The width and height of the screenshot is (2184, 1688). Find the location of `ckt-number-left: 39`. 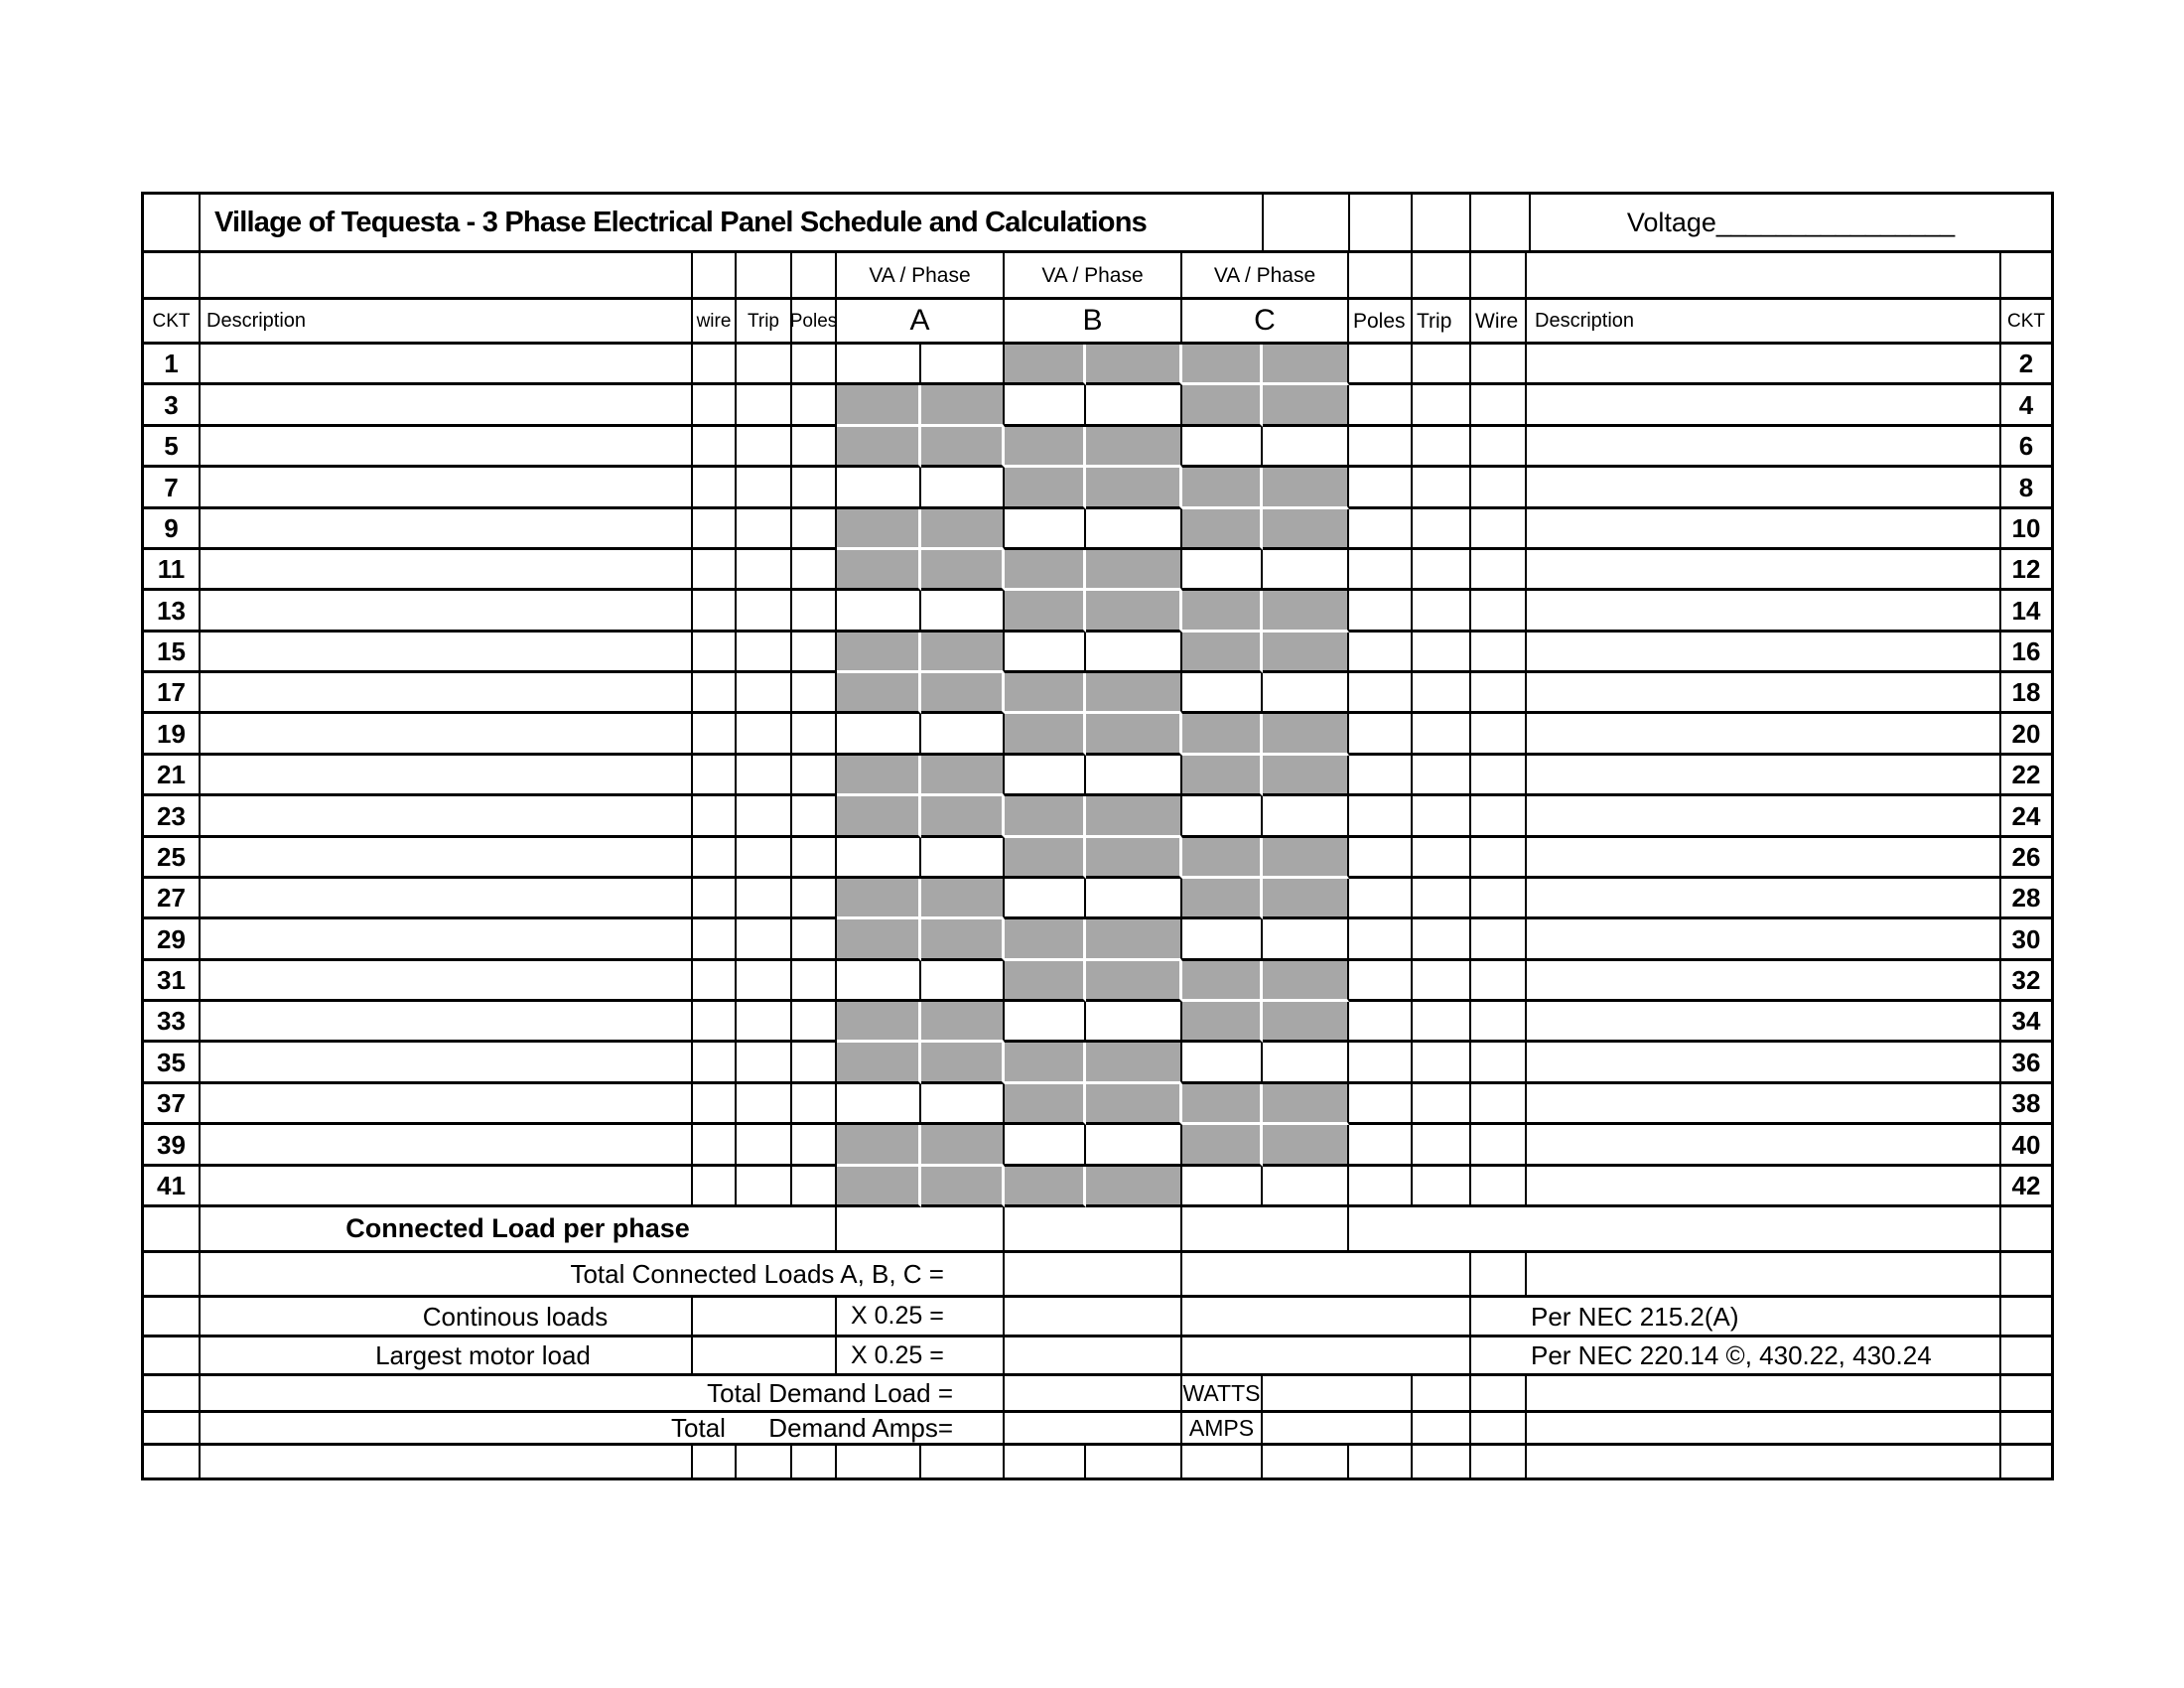

ckt-number-left: 39 is located at coordinates (172, 1146).